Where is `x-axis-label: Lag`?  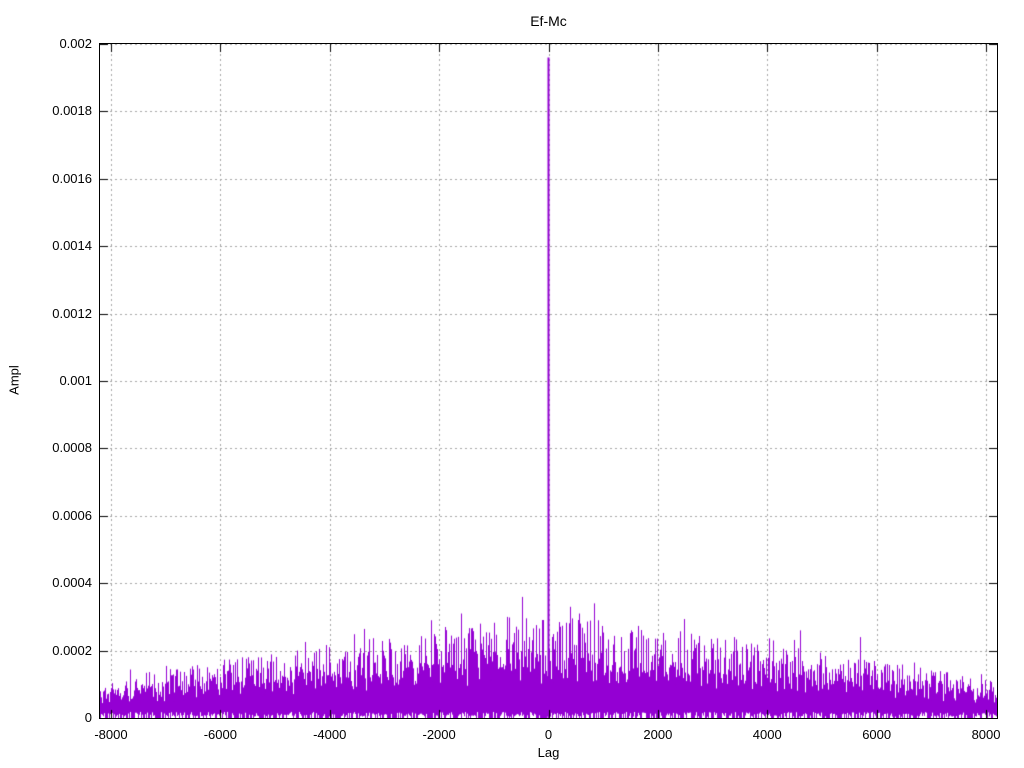
x-axis-label: Lag is located at coordinates (548, 752).